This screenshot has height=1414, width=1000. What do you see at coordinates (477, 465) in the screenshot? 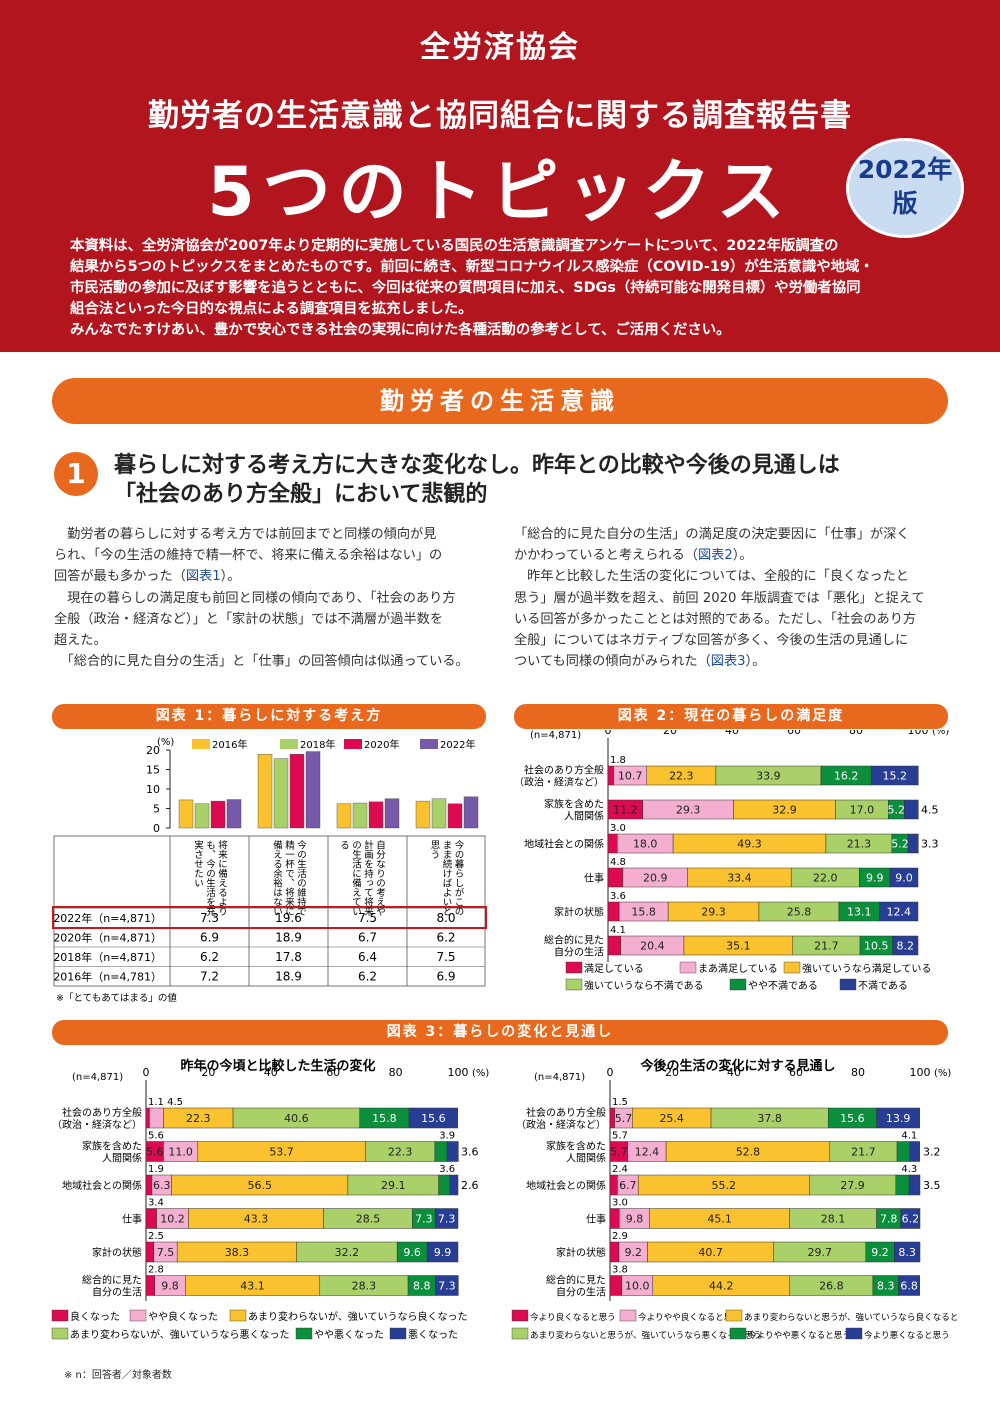
I see `topic-heading-line: 暮らしに対する考え方に大きな変化なし。昨年との比較や今後の見通しは` at bounding box center [477, 465].